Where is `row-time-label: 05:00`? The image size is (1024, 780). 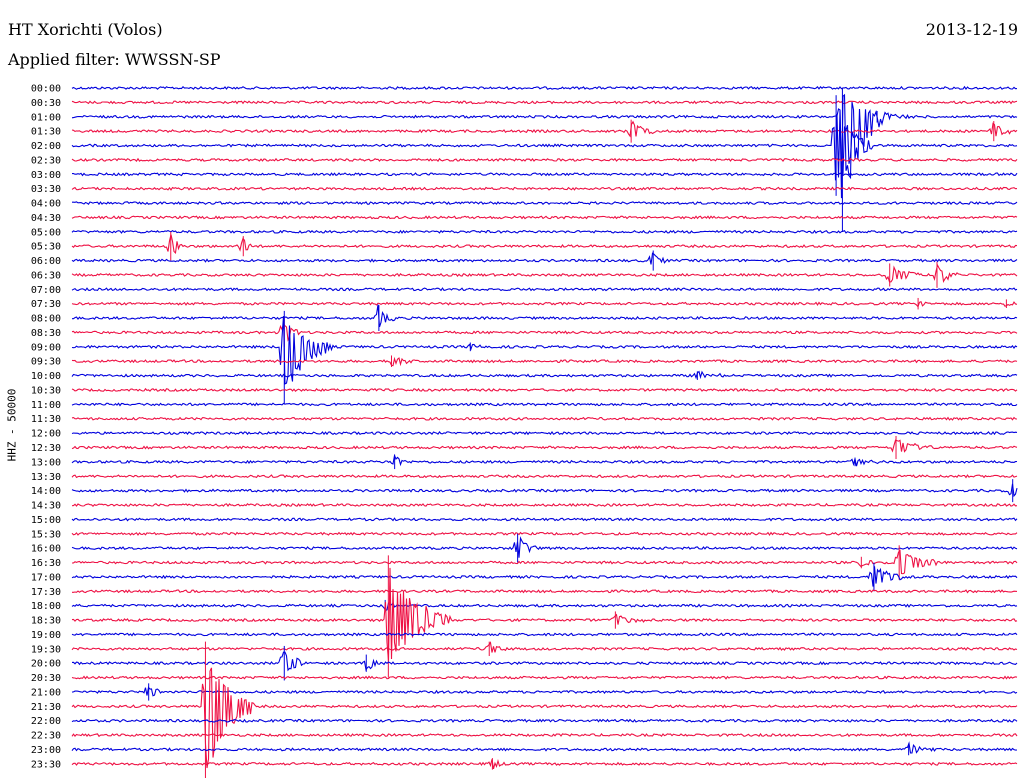 row-time-label: 05:00 is located at coordinates (46, 232).